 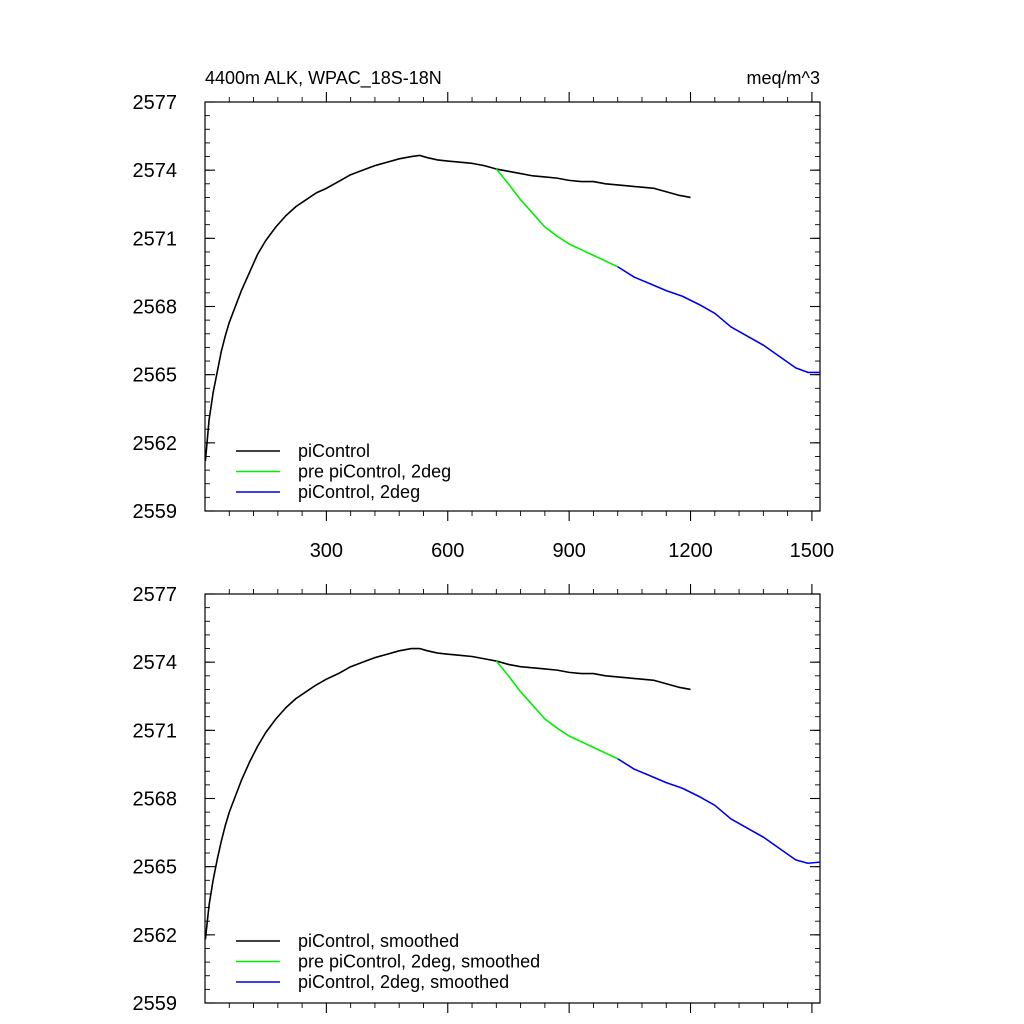 I want to click on top-y-tick-label: 2565, so click(x=155, y=376).